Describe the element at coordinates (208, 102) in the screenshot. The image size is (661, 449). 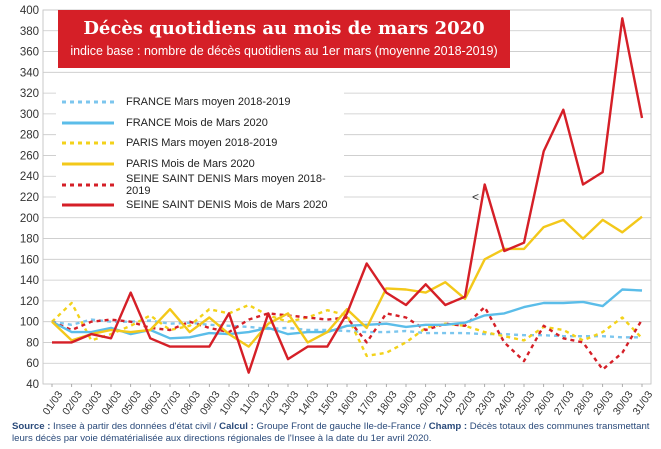
I see `legend-label: FRANCE Mars moyen 2018-2019` at that location.